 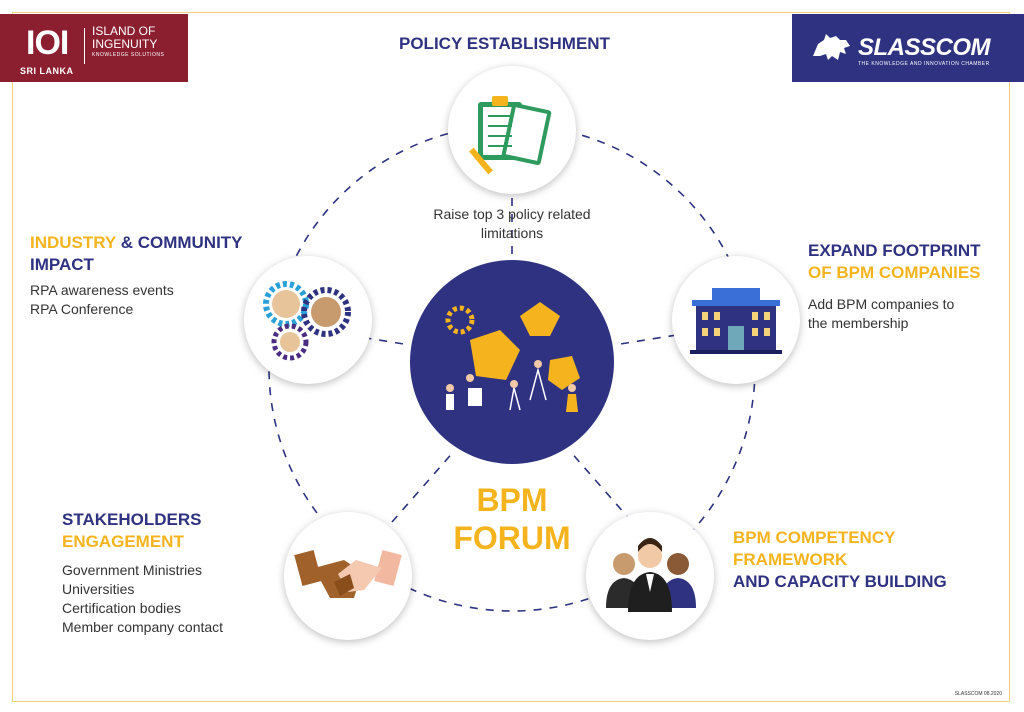 I want to click on stakeholders-title-line2: ENGAGEMENT, so click(x=123, y=541).